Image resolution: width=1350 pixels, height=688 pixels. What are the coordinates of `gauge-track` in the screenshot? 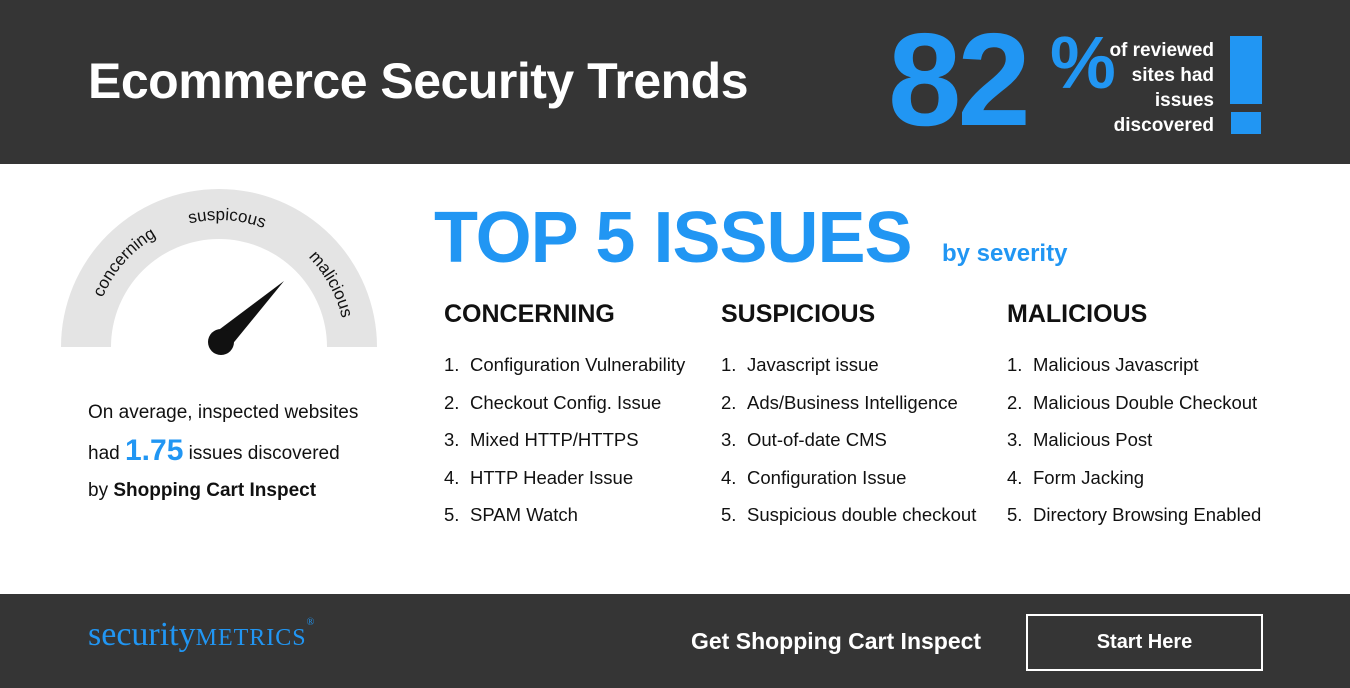 It's located at (219, 268).